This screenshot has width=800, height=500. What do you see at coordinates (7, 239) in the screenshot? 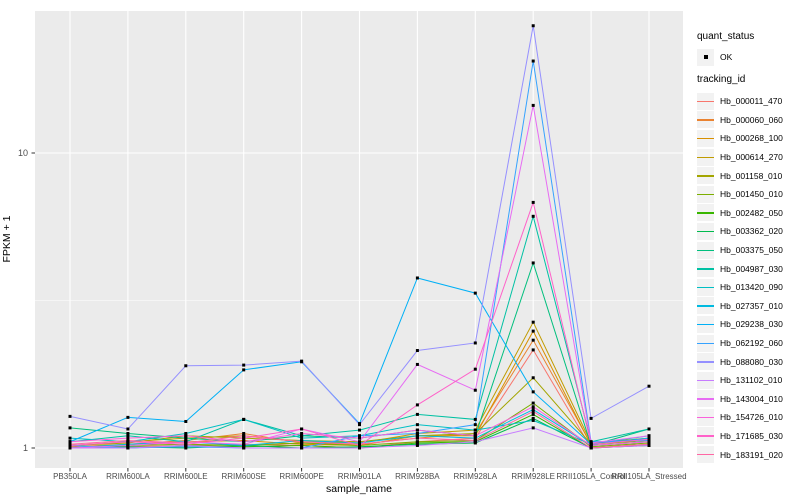
I see `y-axis-title: FPKM + 1` at bounding box center [7, 239].